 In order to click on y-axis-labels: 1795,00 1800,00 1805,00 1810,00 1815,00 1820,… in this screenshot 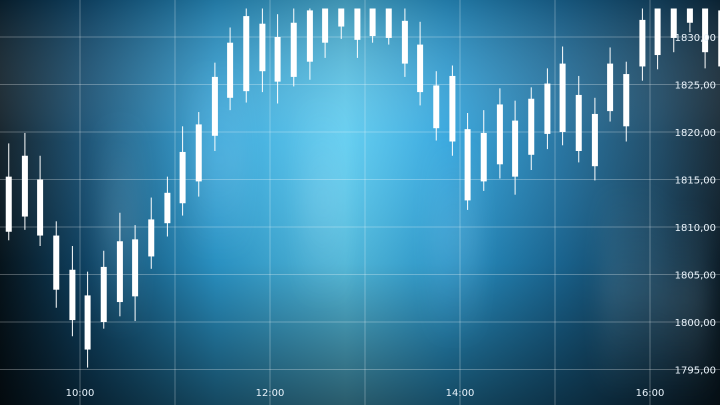, I will do `click(695, 205)`.